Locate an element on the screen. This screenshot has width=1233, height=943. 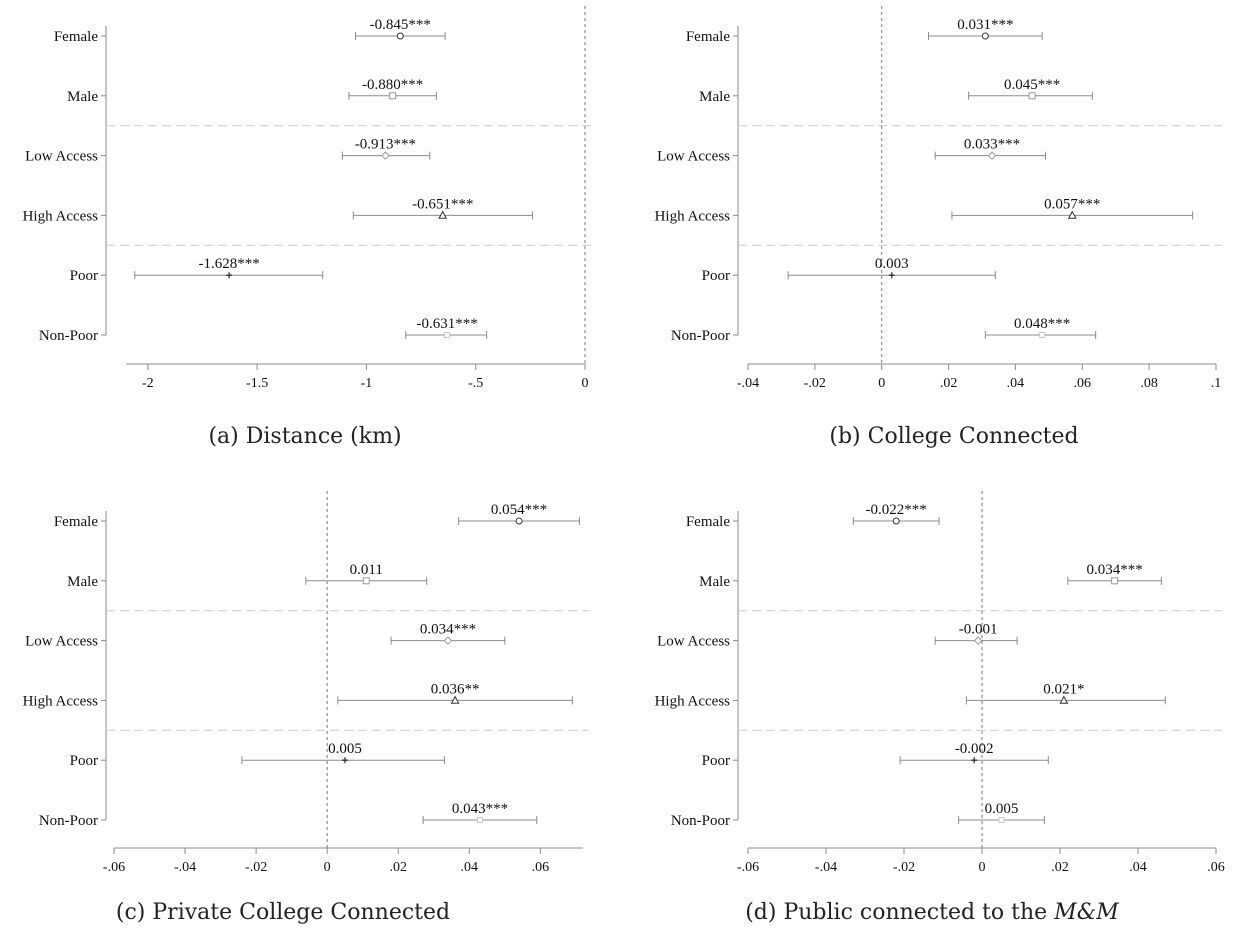
estimate-label-male: -0.880*** is located at coordinates (392, 85).